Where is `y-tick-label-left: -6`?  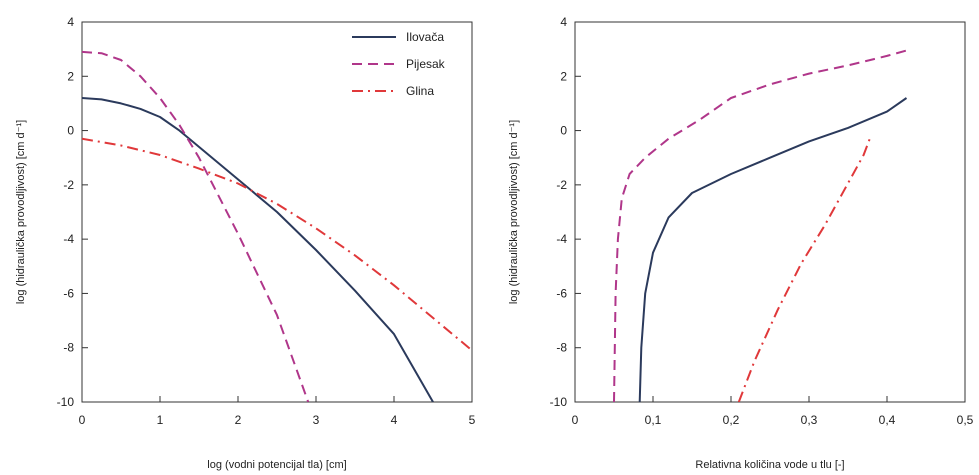
y-tick-label-left: -6 is located at coordinates (68, 293).